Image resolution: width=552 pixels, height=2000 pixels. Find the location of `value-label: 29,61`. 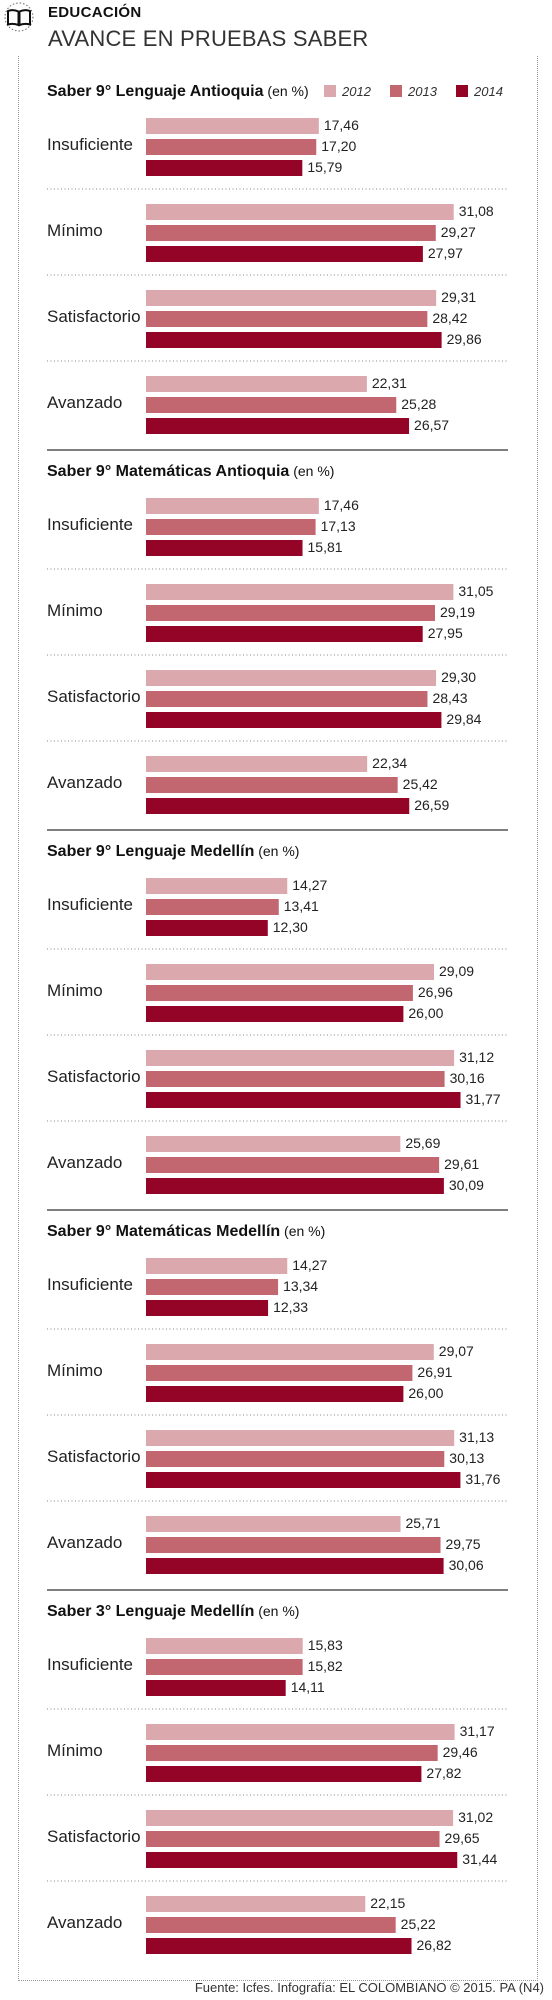

value-label: 29,61 is located at coordinates (461, 1164).